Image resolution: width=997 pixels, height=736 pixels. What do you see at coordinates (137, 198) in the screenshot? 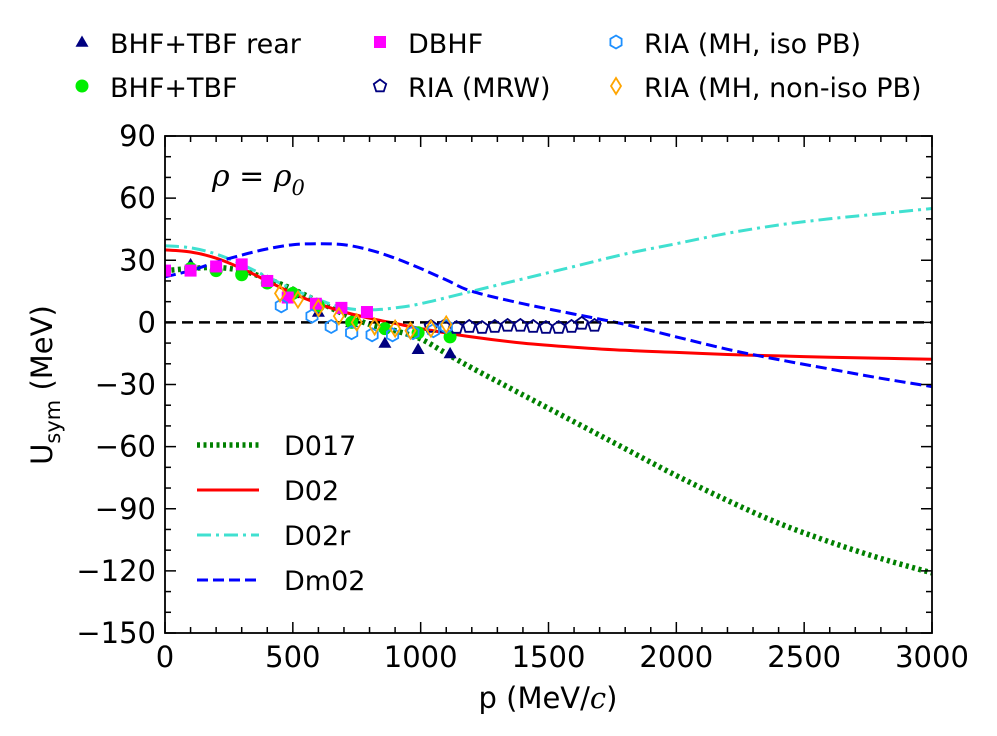
I see `y-tick-label: 60` at bounding box center [137, 198].